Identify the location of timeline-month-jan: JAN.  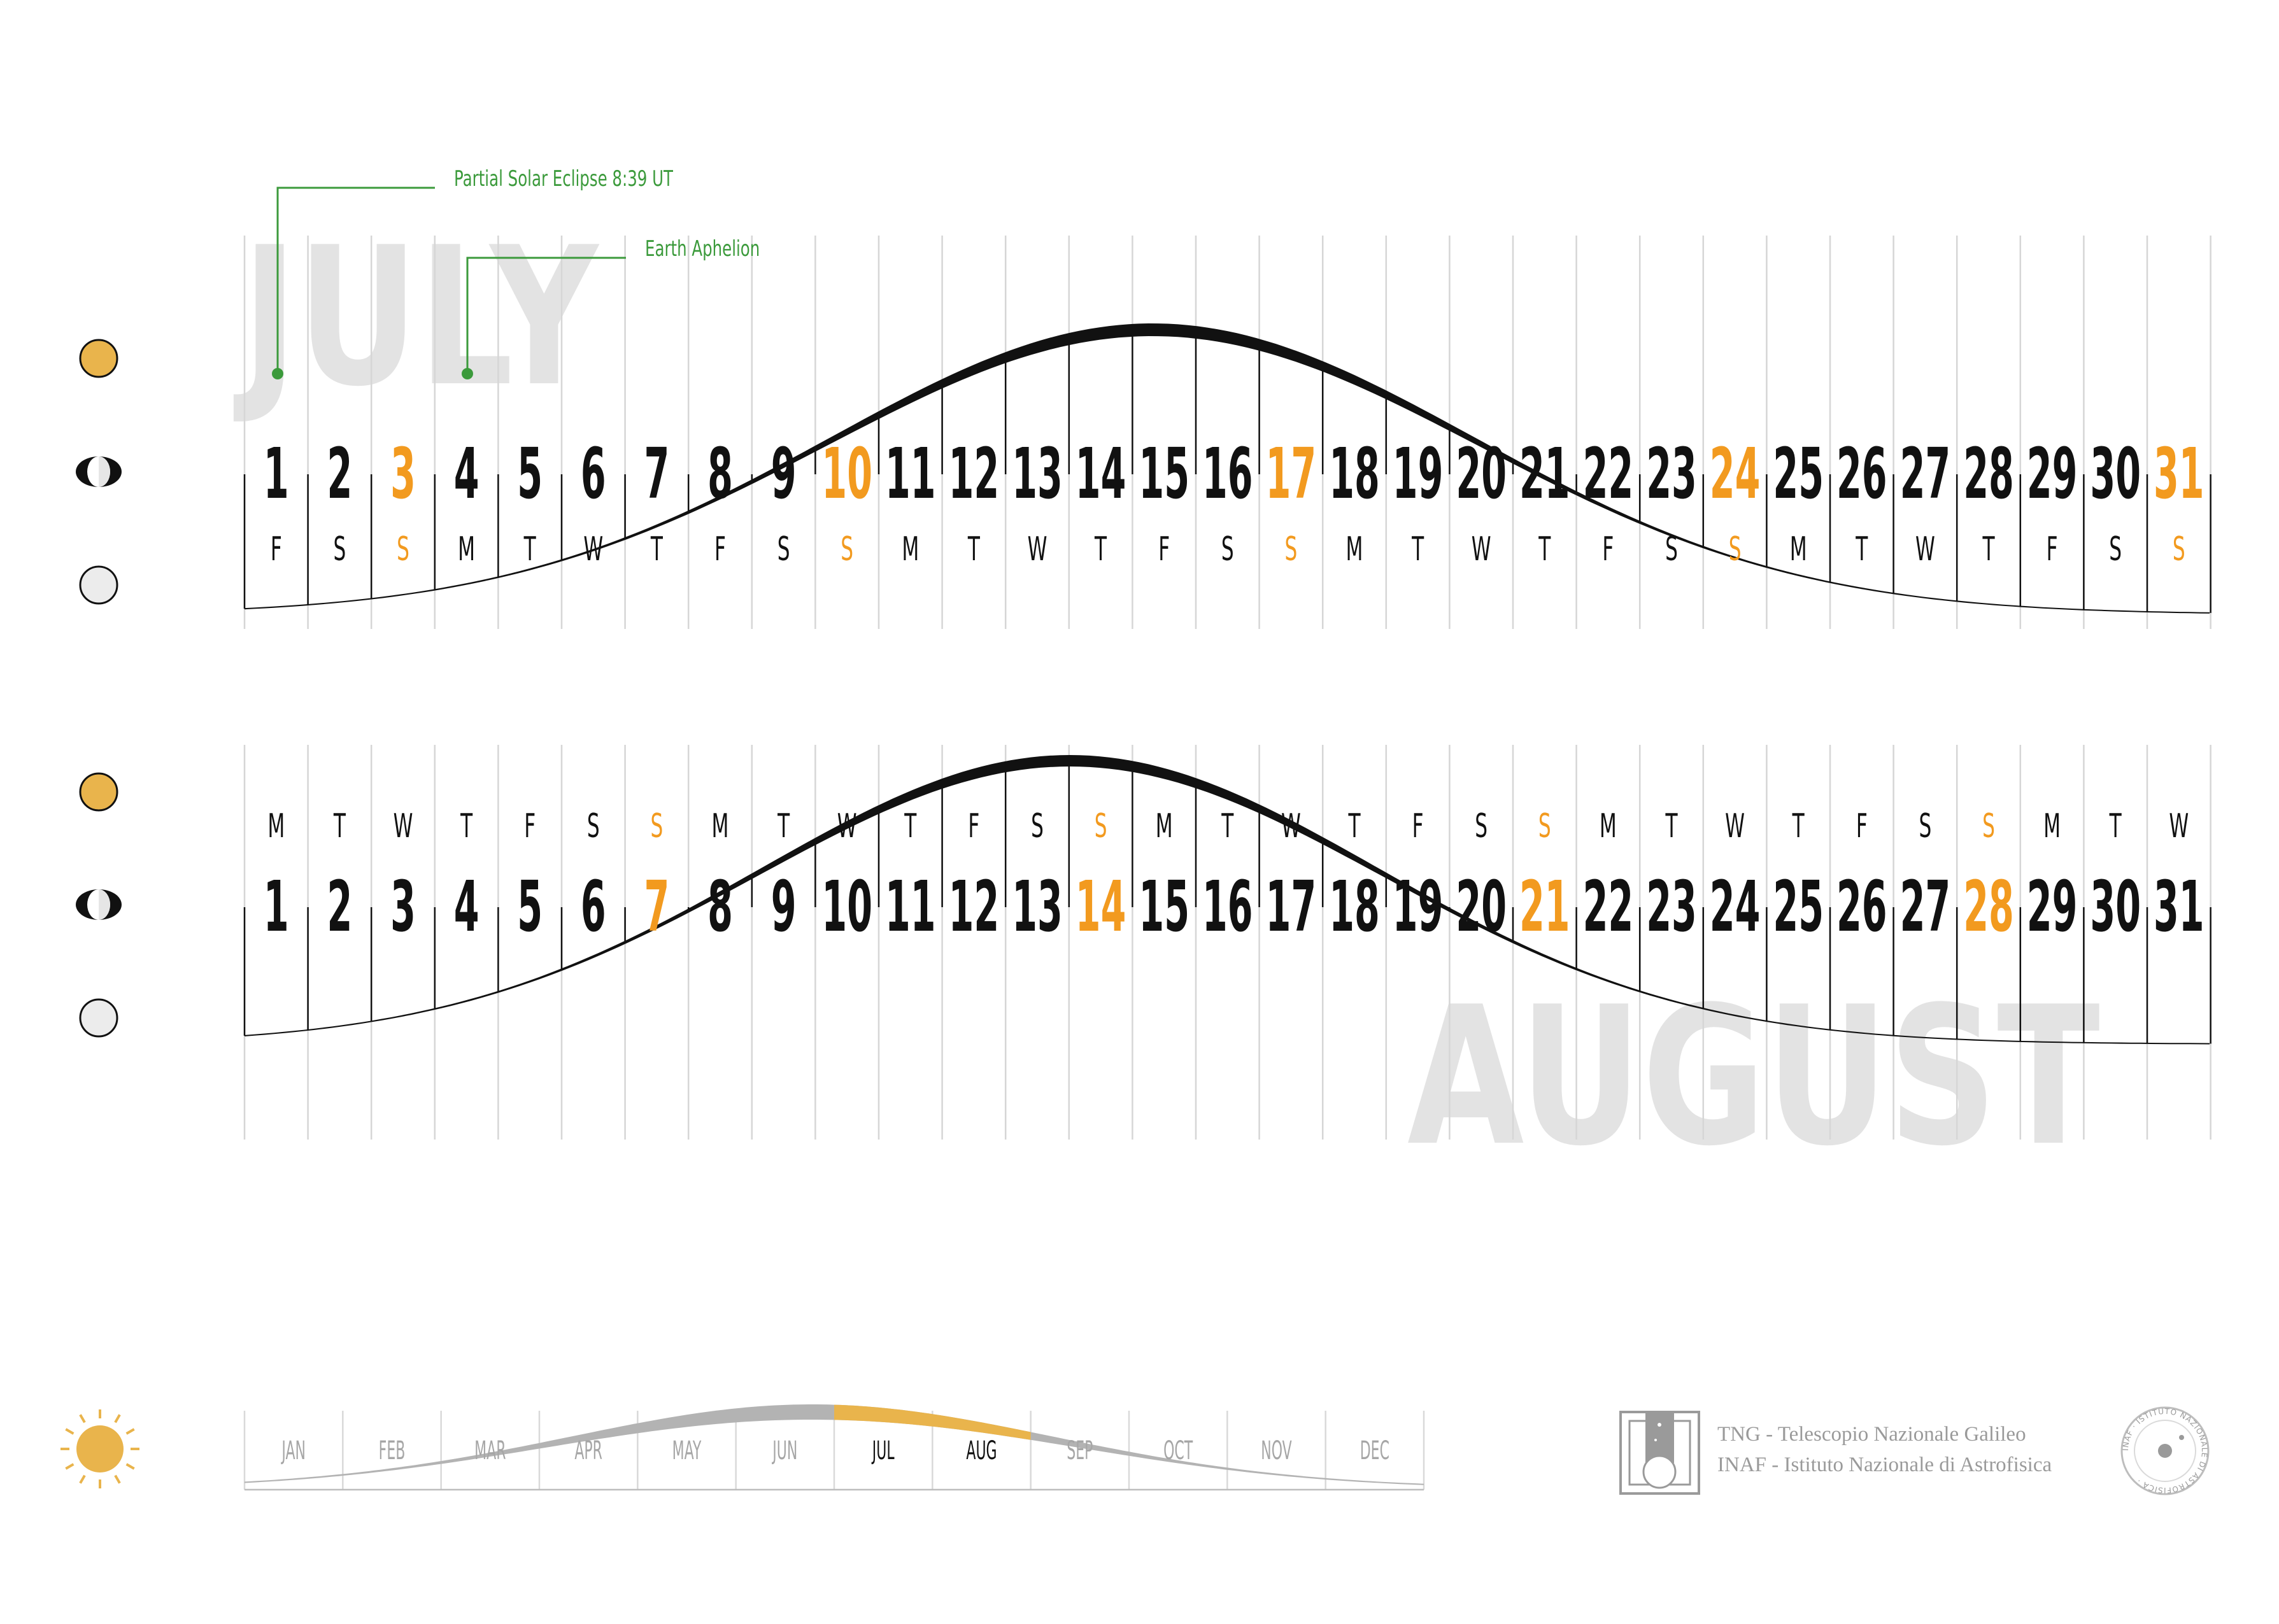
(293, 1450).